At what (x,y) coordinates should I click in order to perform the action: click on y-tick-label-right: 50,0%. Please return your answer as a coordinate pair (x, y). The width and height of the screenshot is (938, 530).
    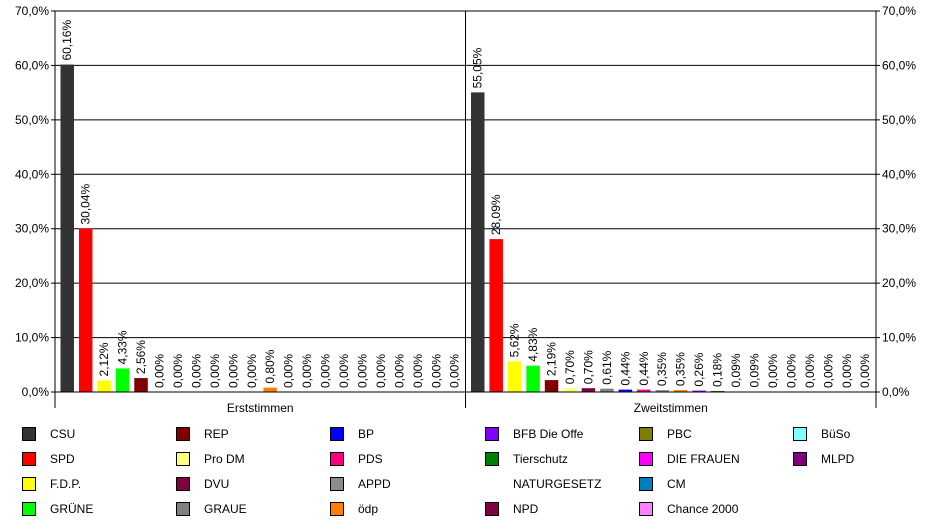
    Looking at the image, I should click on (899, 120).